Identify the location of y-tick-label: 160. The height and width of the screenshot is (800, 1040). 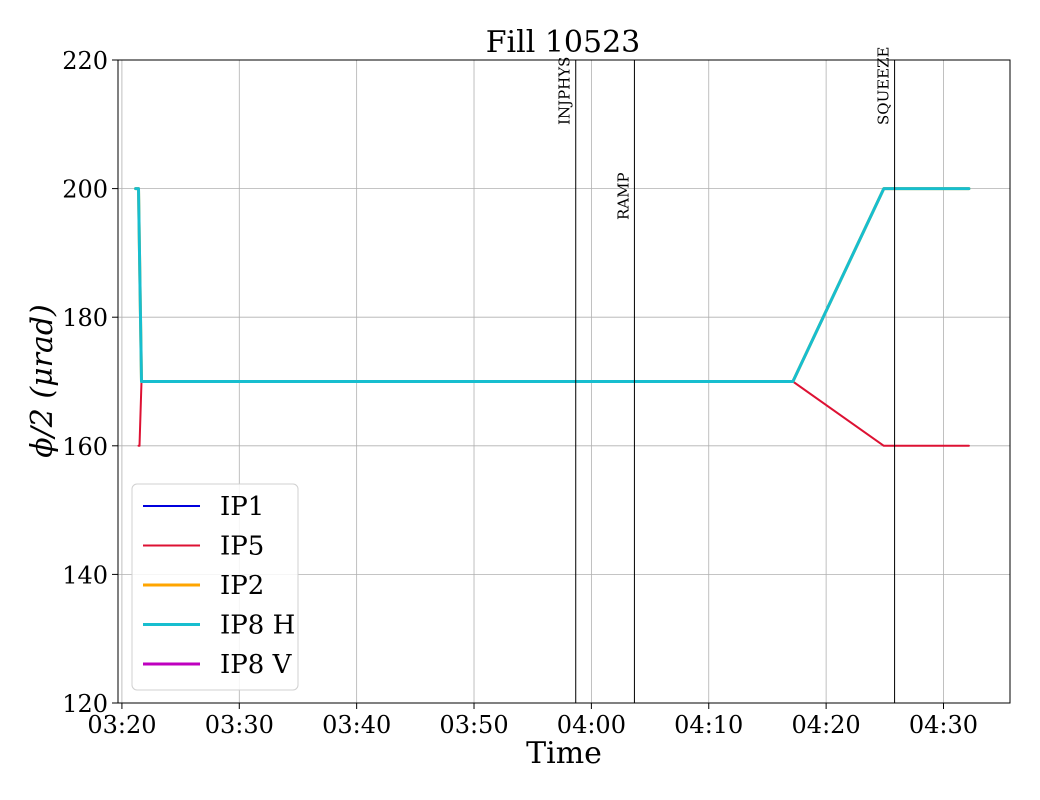
(85, 447).